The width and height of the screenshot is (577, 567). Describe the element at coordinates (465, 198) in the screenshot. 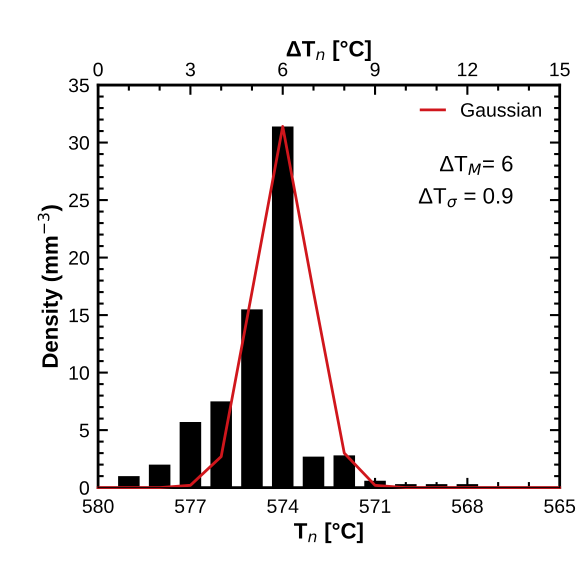

I see `annotation: ΔT$_{σ}$ = 0.9` at that location.